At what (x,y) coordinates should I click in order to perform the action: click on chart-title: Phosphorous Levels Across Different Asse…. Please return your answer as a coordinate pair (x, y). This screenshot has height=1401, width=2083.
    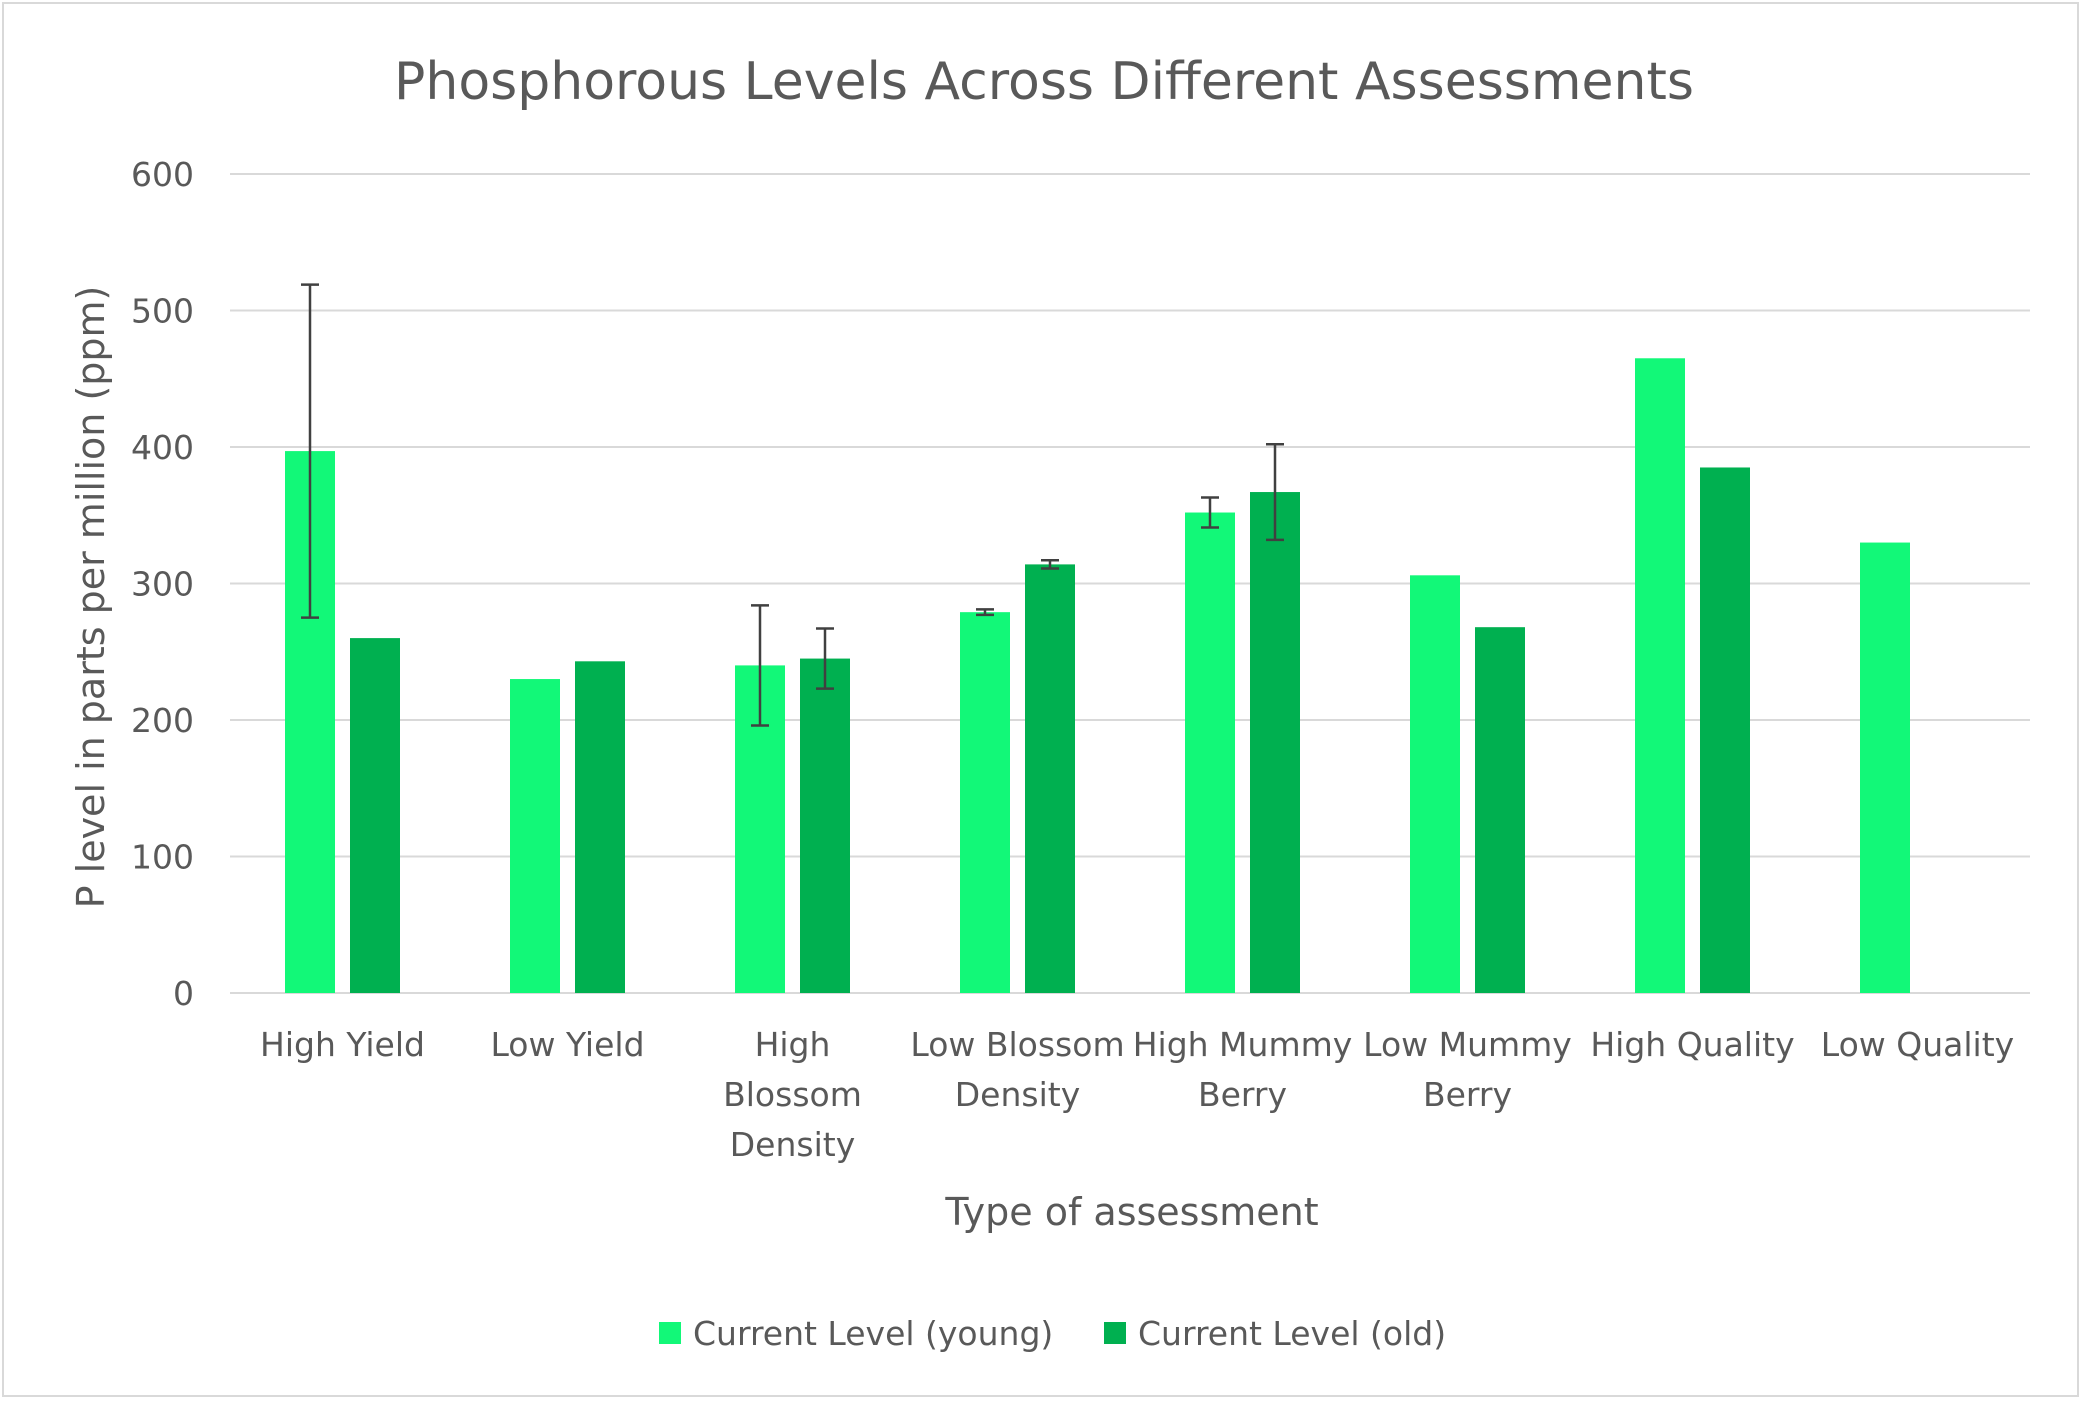
    Looking at the image, I should click on (1044, 82).